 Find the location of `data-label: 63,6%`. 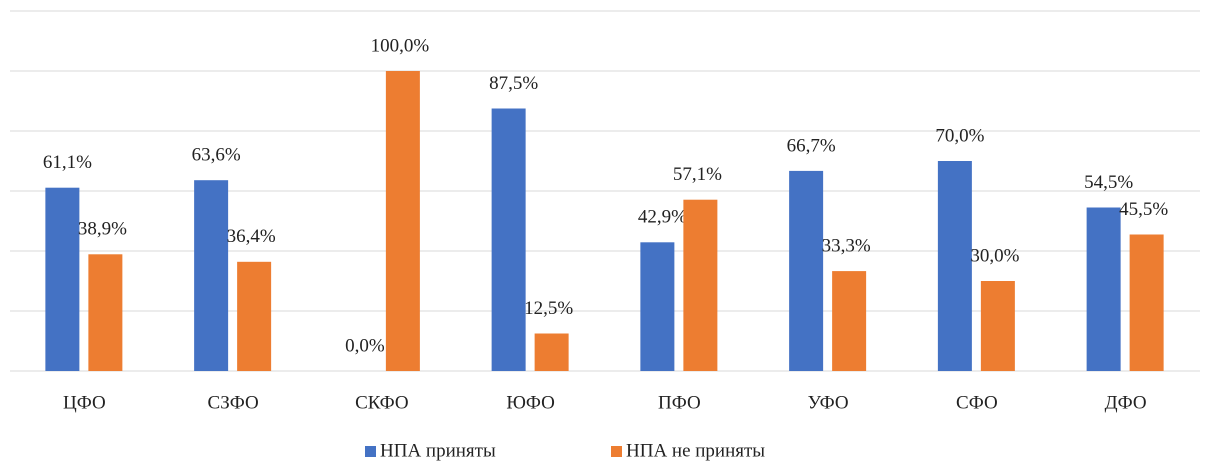

data-label: 63,6% is located at coordinates (216, 155).